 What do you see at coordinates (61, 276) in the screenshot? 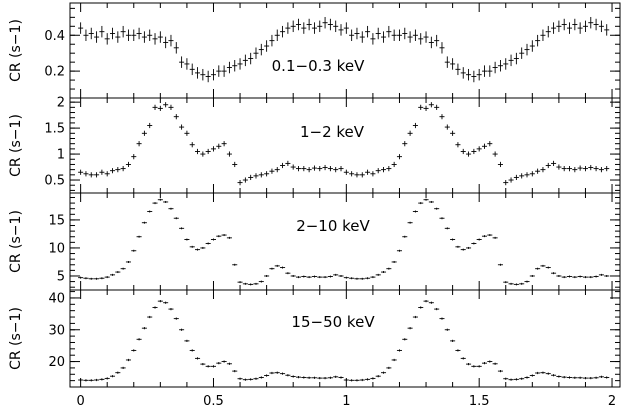
I see `y-tick-label: 5` at bounding box center [61, 276].